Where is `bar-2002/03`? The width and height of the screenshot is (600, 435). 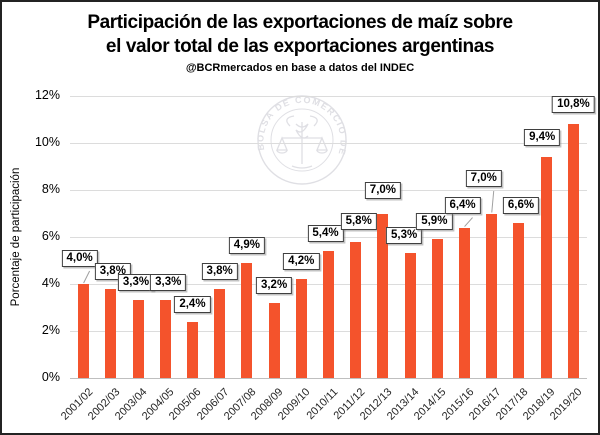
bar-2002/03 is located at coordinates (111, 333).